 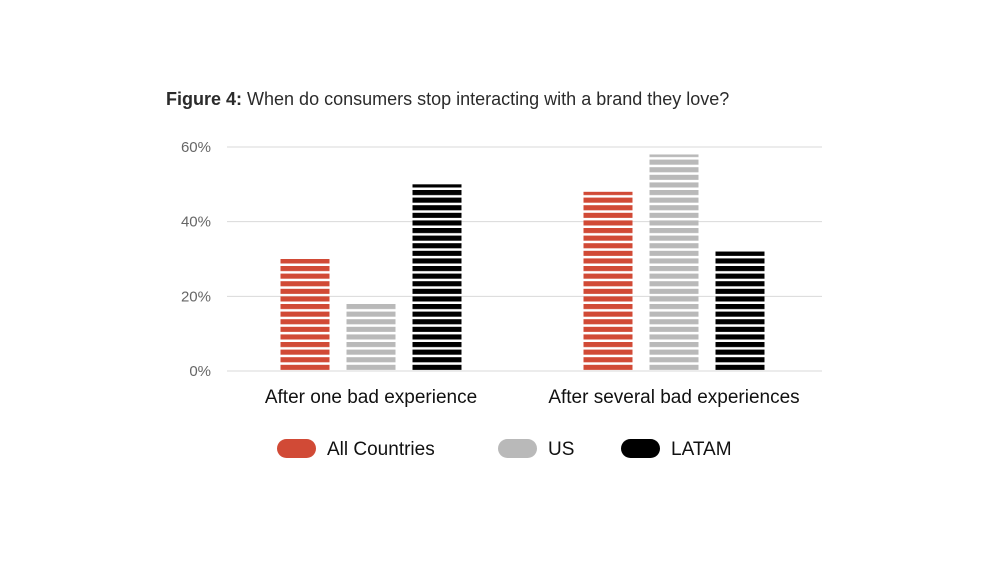 I want to click on figure-label: Figure 4:, so click(x=204, y=99).